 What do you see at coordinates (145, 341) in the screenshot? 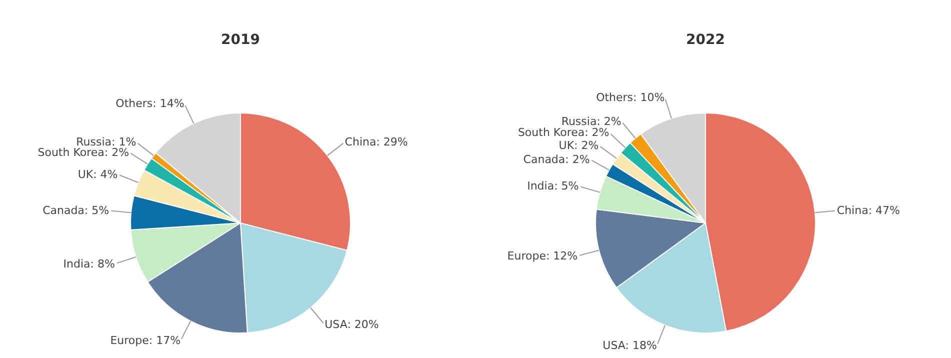
I see `slice-label: Europe: 17%` at bounding box center [145, 341].